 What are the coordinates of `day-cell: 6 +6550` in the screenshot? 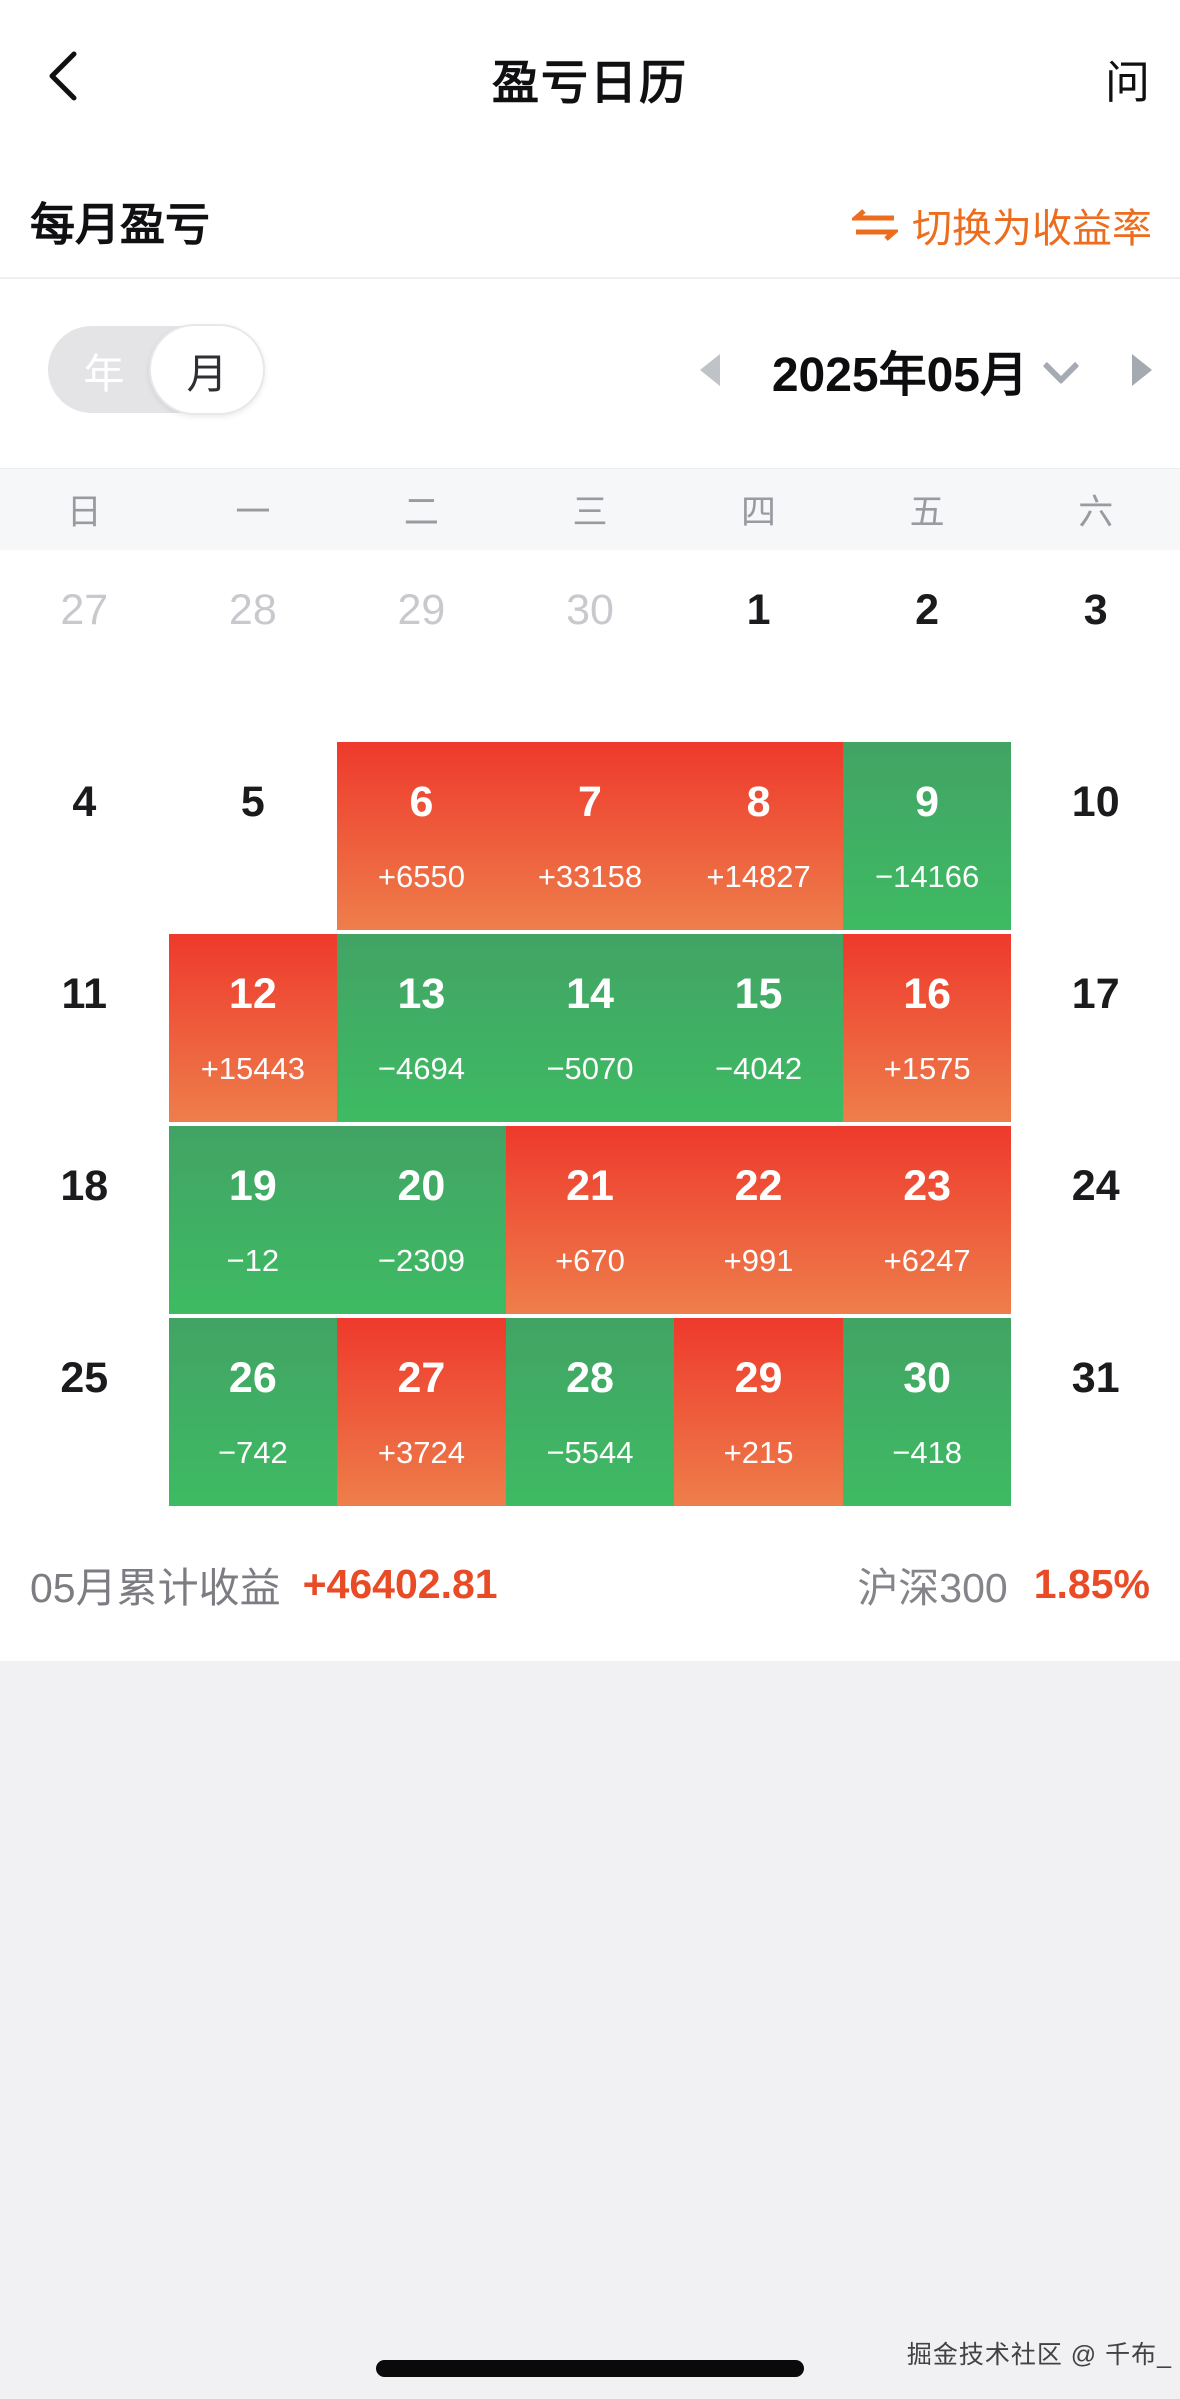 It's located at (421, 836).